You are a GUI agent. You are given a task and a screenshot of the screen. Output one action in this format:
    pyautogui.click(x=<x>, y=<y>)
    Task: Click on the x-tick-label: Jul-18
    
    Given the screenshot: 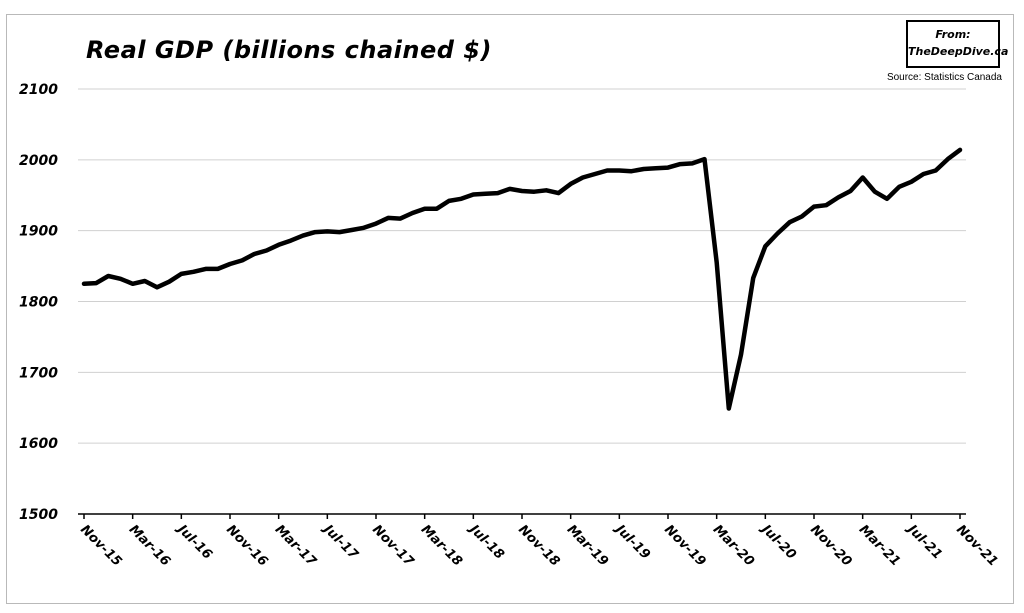 What is the action you would take?
    pyautogui.click(x=485, y=541)
    